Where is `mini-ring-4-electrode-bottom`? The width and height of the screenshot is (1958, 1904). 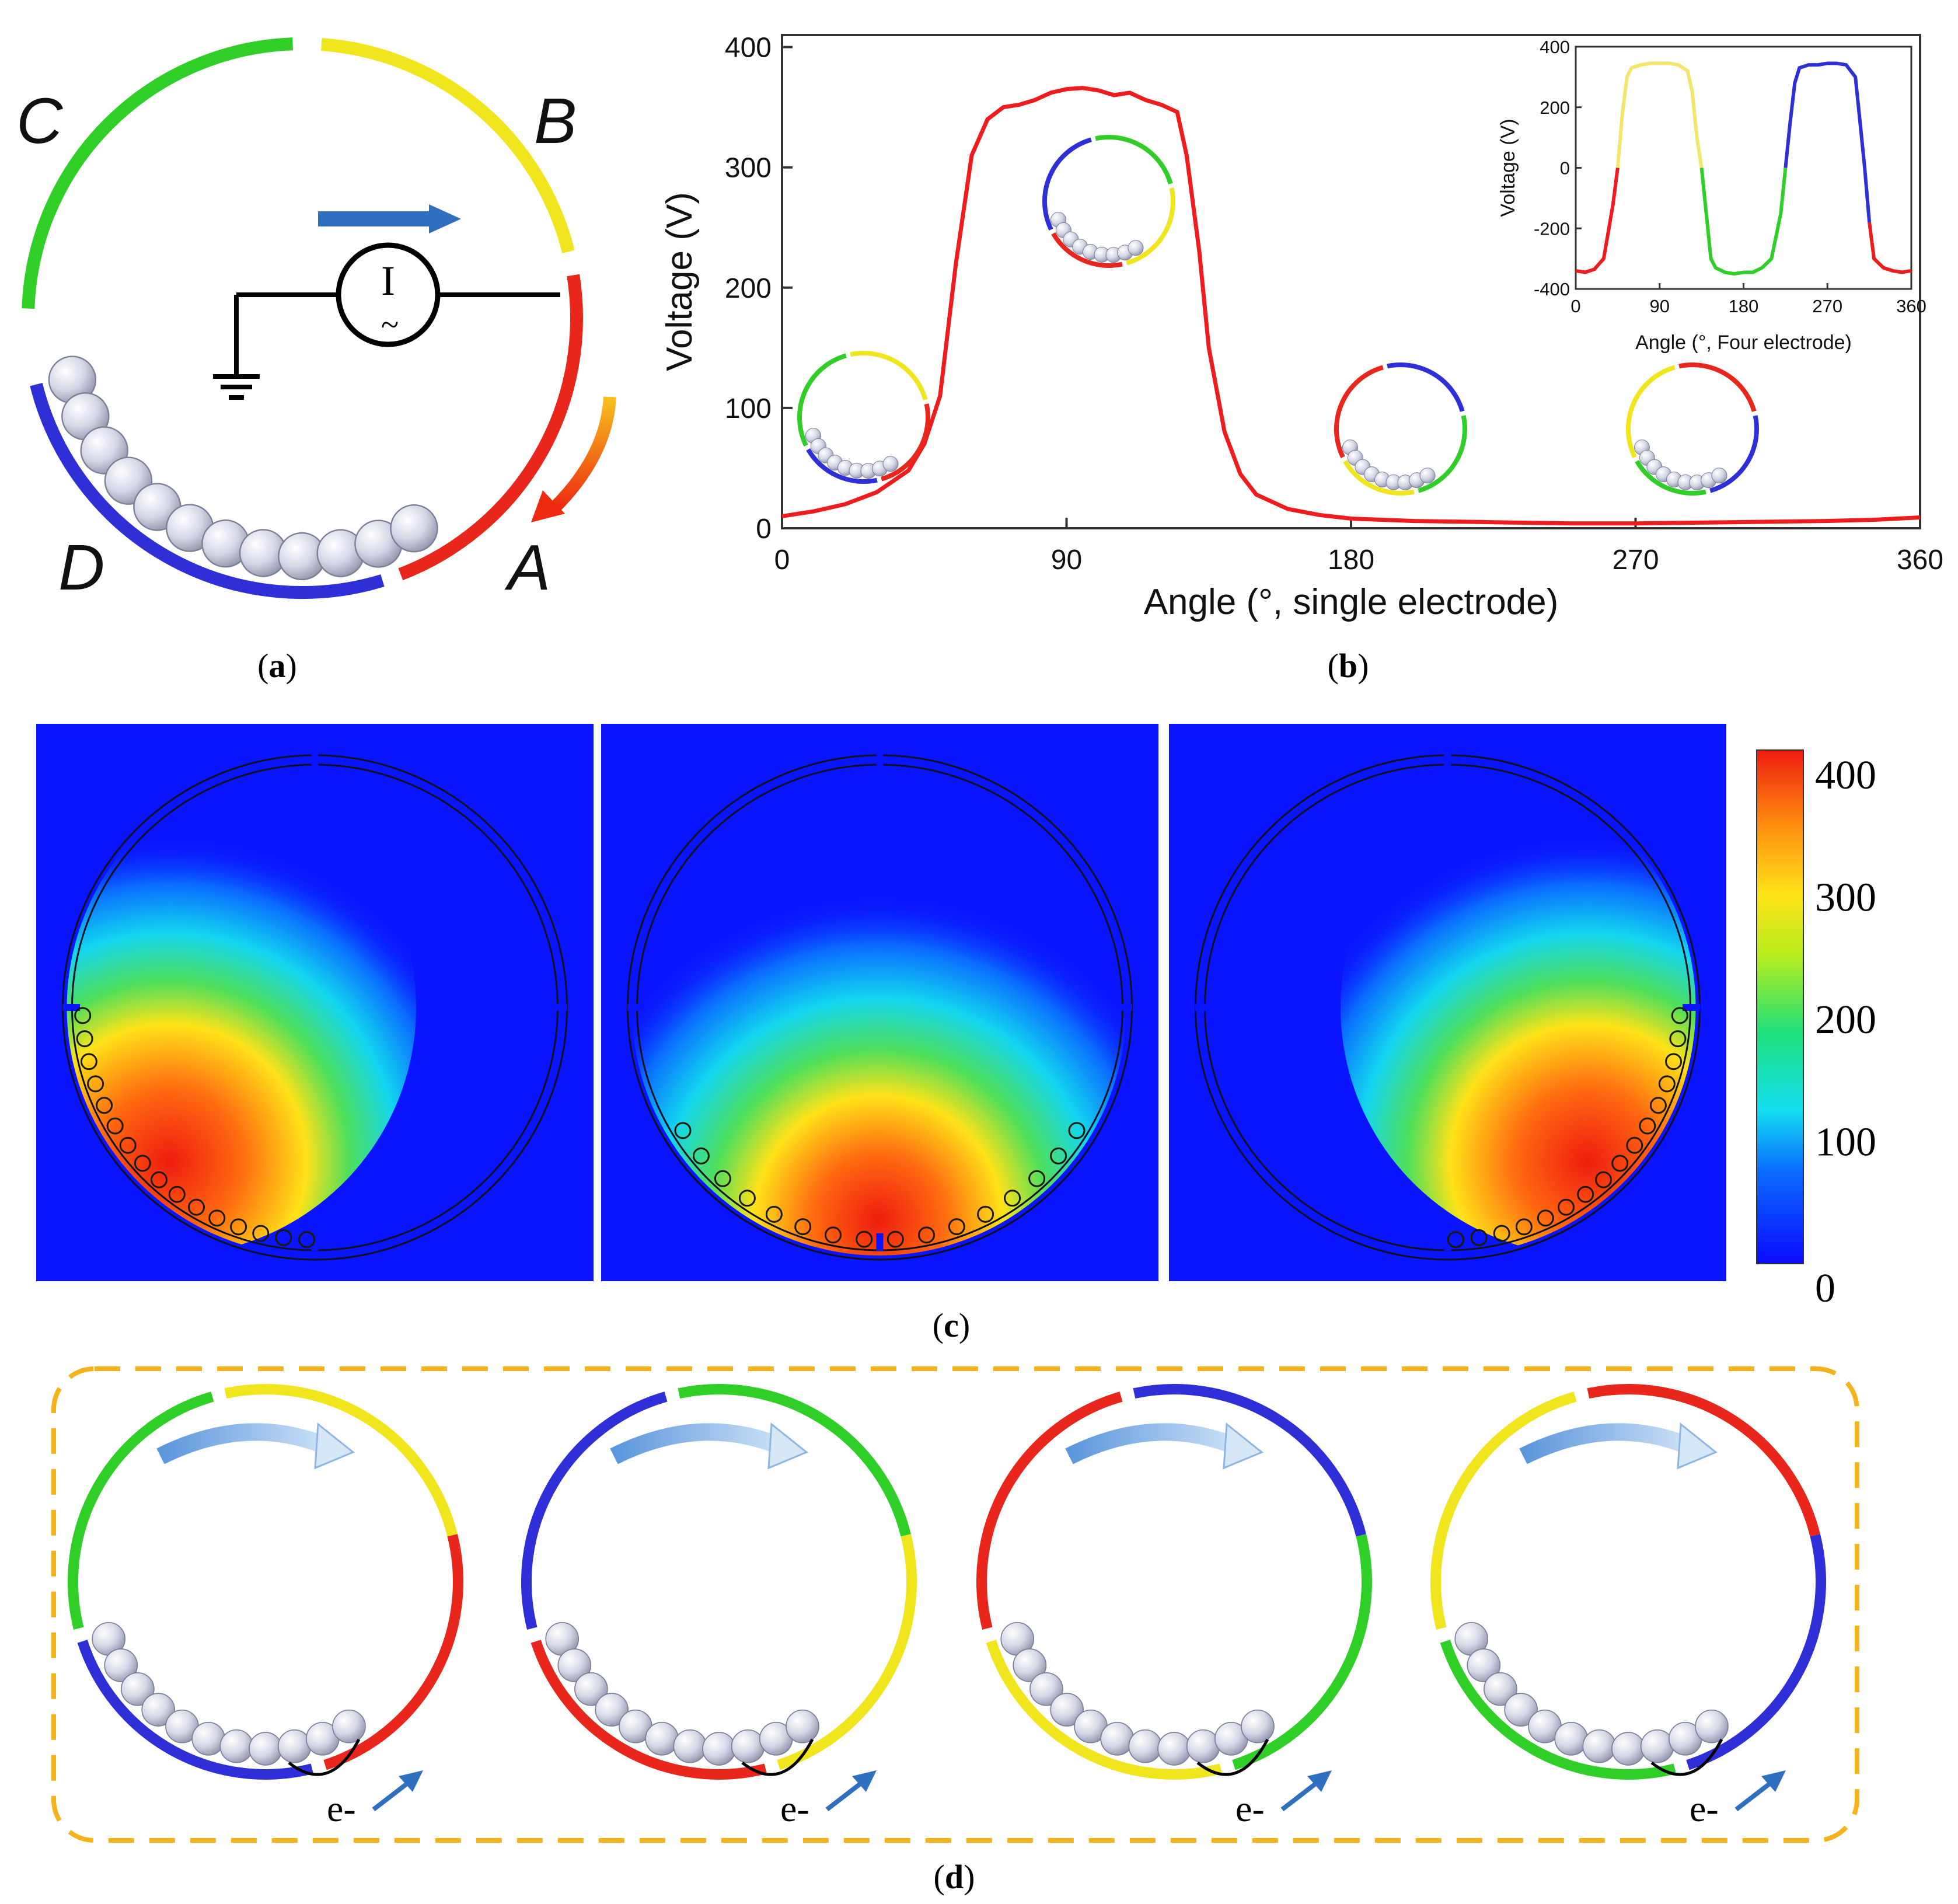 mini-ring-4-electrode-bottom is located at coordinates (1670, 477).